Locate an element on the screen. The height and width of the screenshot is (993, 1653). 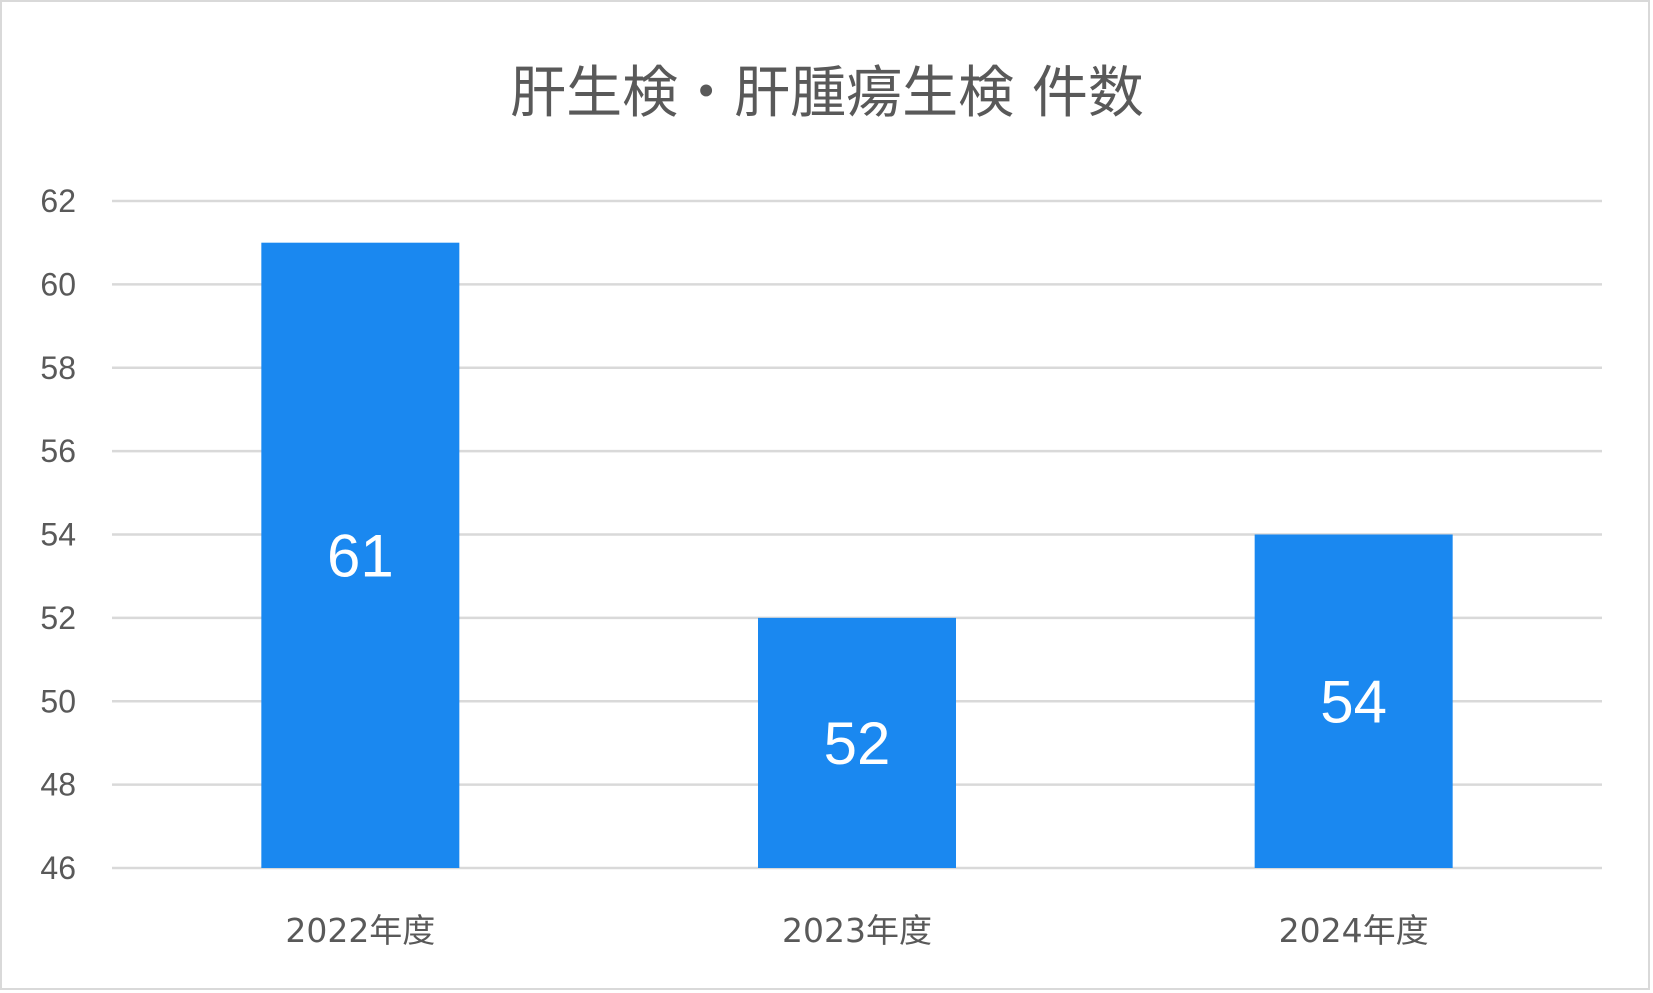
y-tick-label: 54 is located at coordinates (58, 535).